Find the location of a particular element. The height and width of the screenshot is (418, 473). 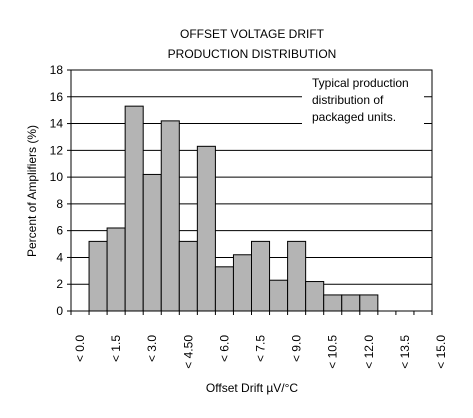

x-tick-label-4: < 6.0 is located at coordinates (224, 348).